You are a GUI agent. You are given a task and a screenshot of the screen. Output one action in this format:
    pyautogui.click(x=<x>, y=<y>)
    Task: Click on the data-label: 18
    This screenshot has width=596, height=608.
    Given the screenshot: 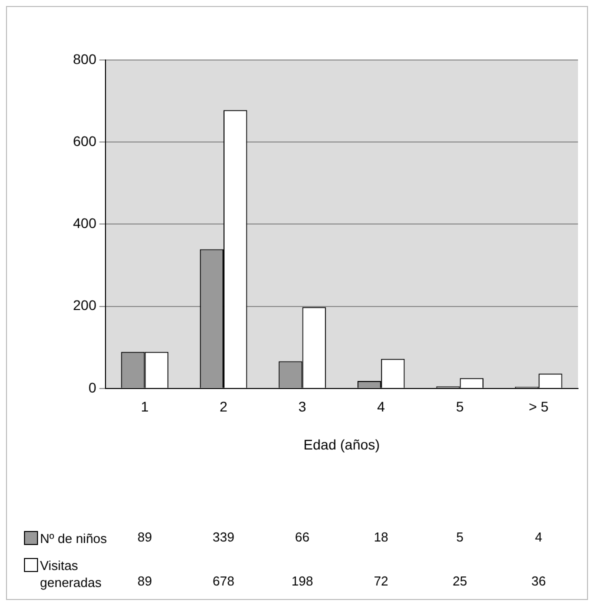 What is the action you would take?
    pyautogui.click(x=381, y=537)
    